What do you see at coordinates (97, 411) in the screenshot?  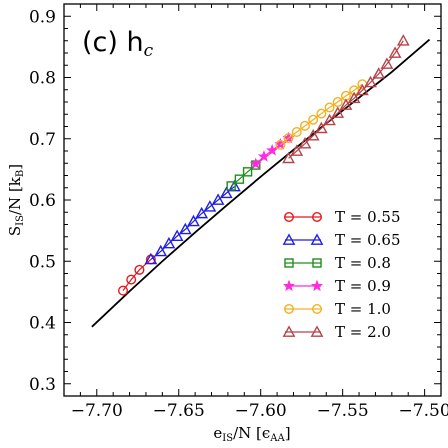 I see `x-tick-label: −7.70` at bounding box center [97, 411].